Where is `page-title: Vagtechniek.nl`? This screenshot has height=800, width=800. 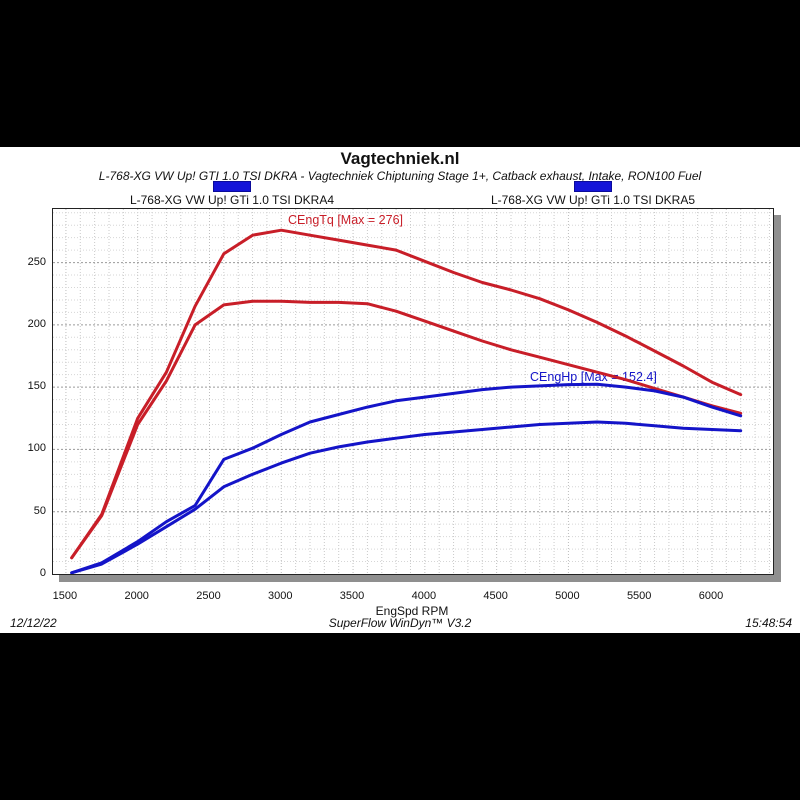
page-title: Vagtechniek.nl is located at coordinates (400, 158).